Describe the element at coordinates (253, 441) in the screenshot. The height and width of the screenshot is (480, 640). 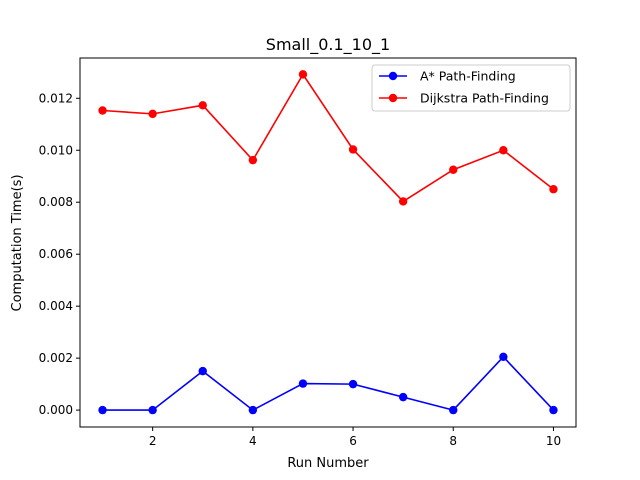
I see `x-tick-label: 4` at that location.